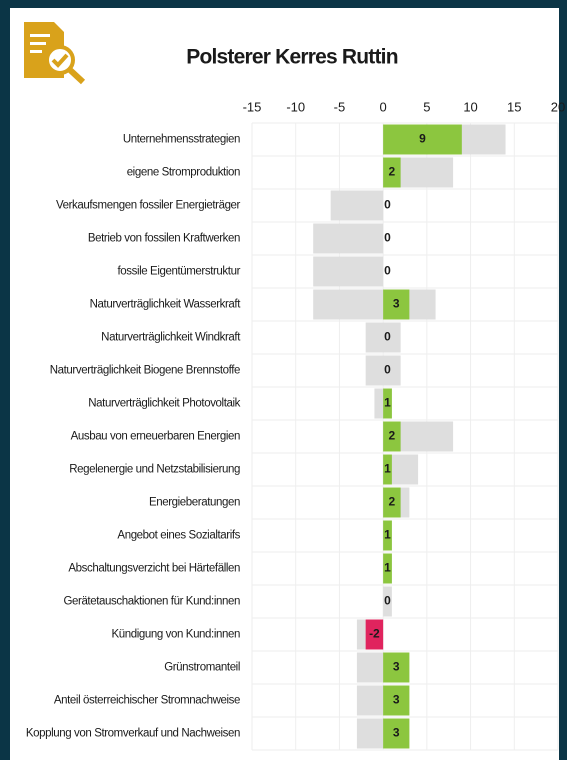  Describe the element at coordinates (151, 602) in the screenshot. I see `y-tick-label: Gerätetauschaktionen für Kund:innen` at that location.